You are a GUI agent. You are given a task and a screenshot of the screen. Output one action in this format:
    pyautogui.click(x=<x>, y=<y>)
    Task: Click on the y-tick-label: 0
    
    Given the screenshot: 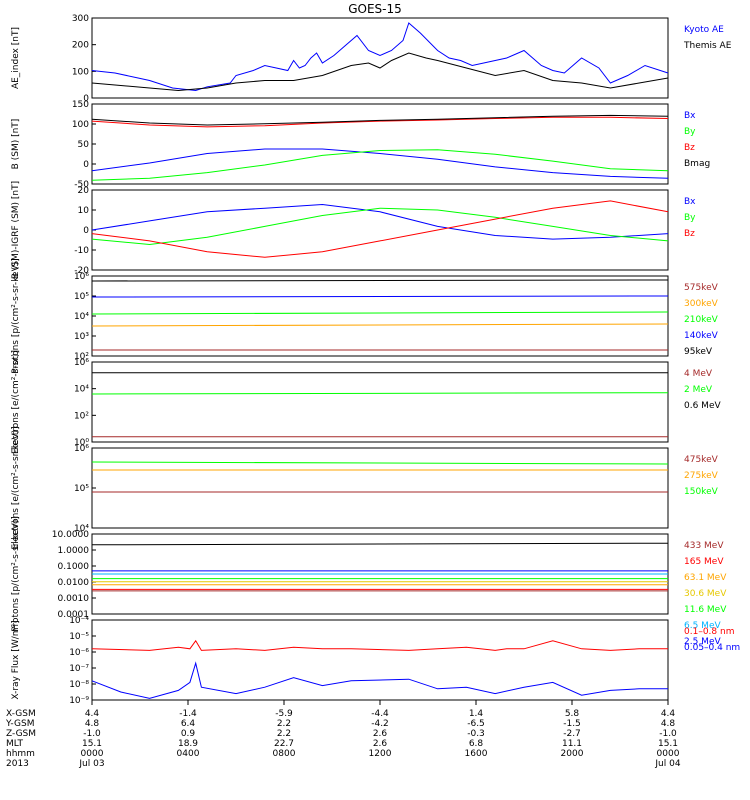 What is the action you would take?
    pyautogui.click(x=86, y=99)
    